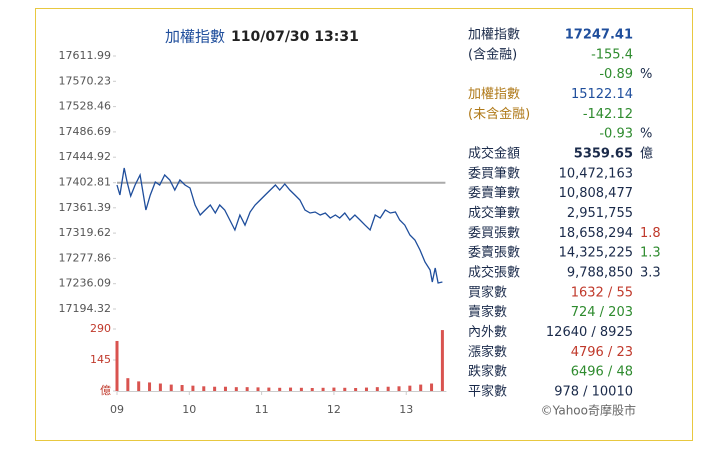  I want to click on x-tick-label: 09, so click(117, 409).